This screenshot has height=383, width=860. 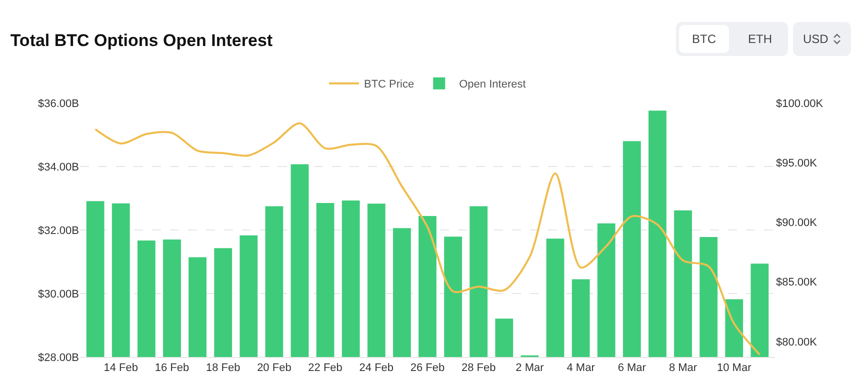 What do you see at coordinates (683, 368) in the screenshot?
I see `x-tick-label: 8 Mar` at bounding box center [683, 368].